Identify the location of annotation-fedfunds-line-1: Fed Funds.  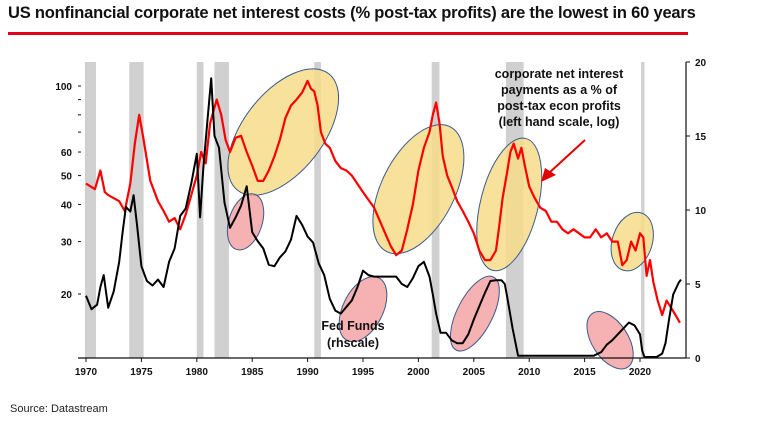
(352, 326).